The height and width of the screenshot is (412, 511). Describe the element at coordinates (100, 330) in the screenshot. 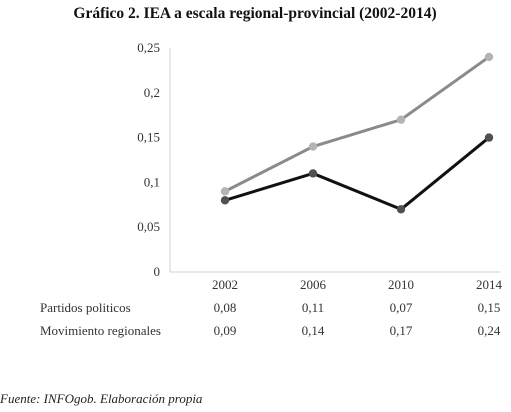

I see `table-row-label: Movimiento regionales` at that location.